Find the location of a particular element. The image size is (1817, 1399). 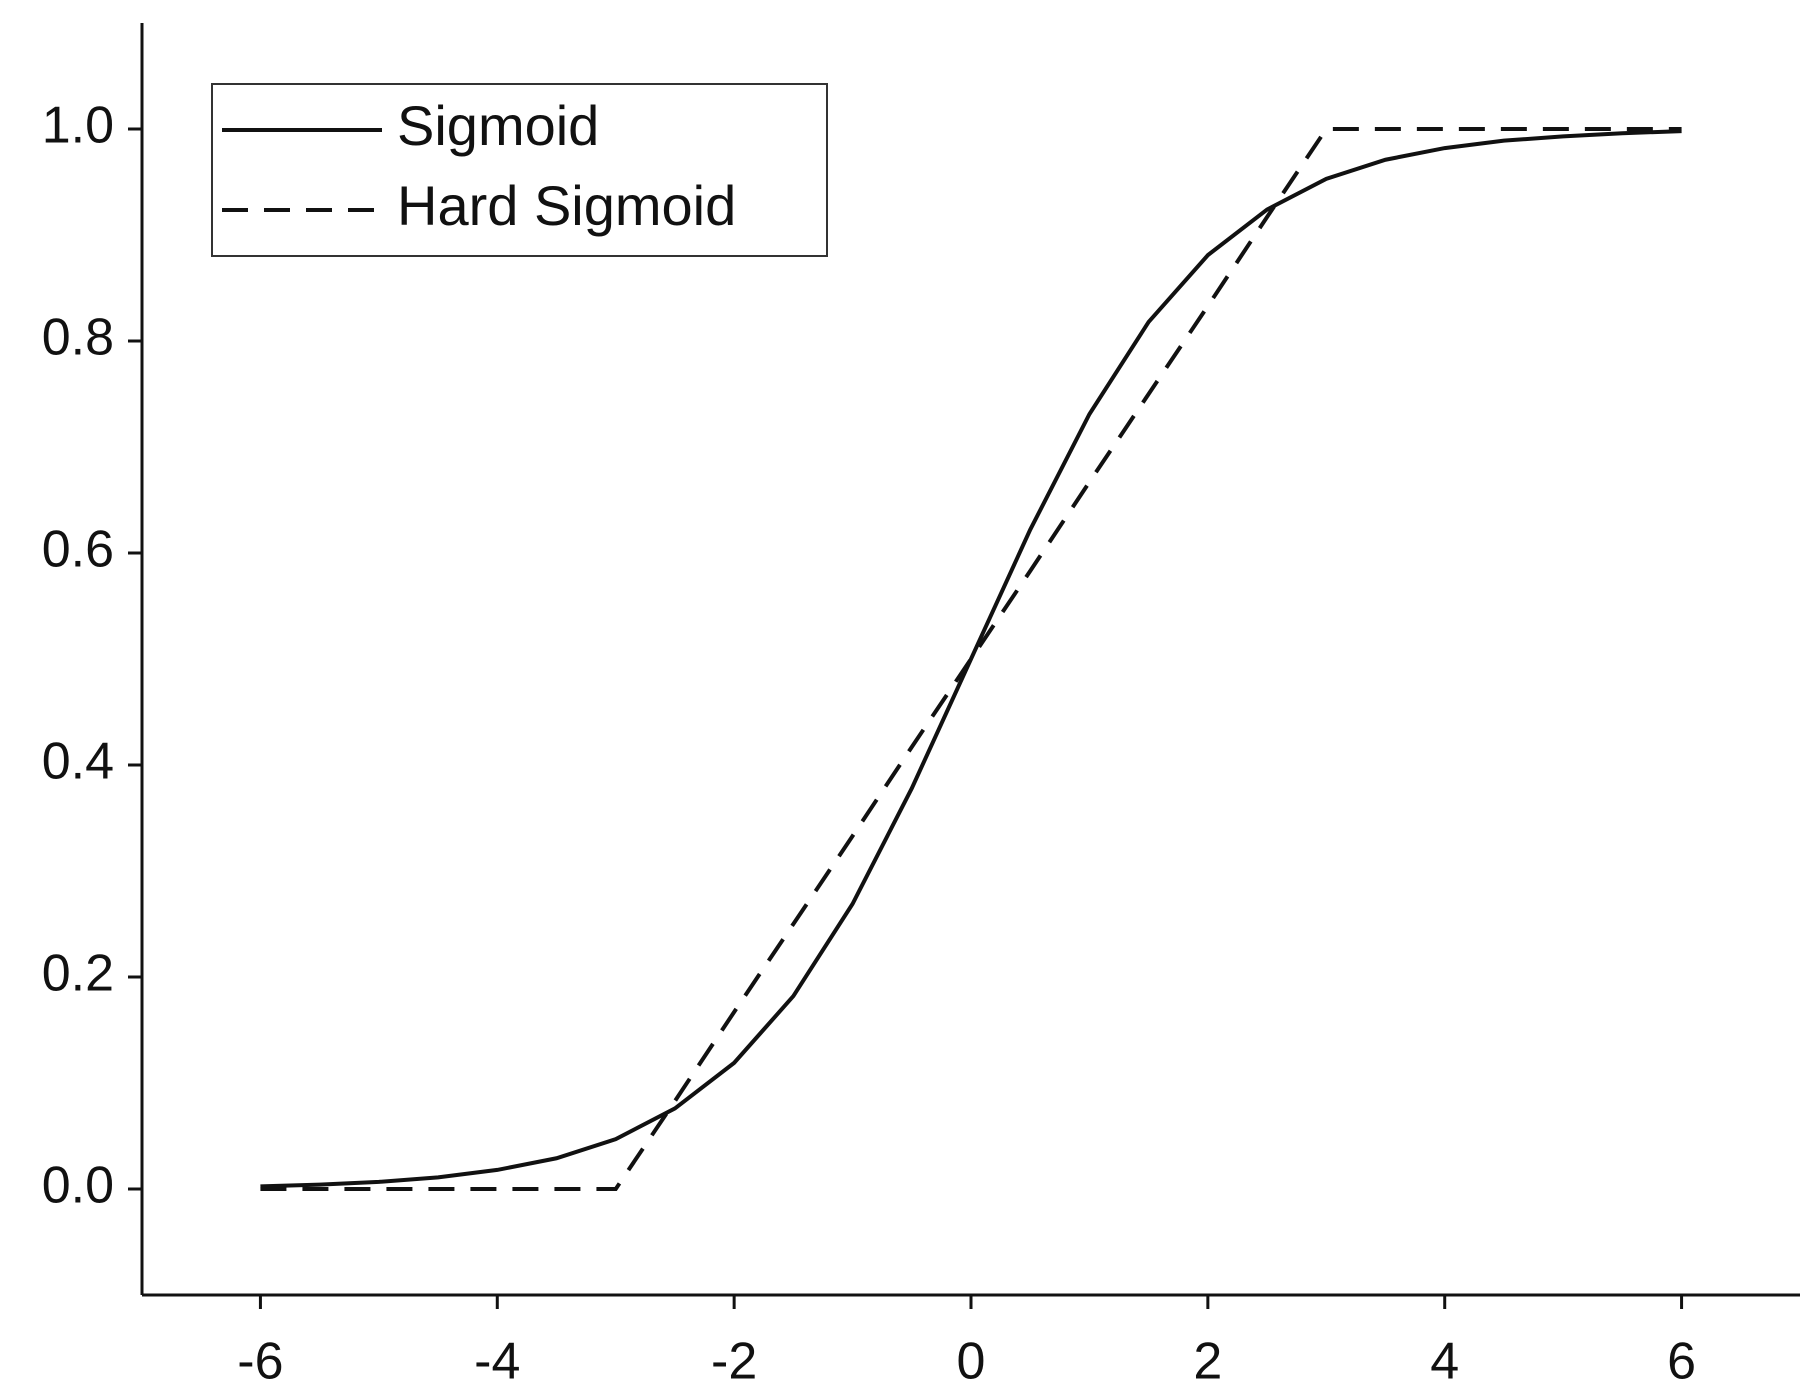

y-tick-label: 1.0 is located at coordinates (78, 126).